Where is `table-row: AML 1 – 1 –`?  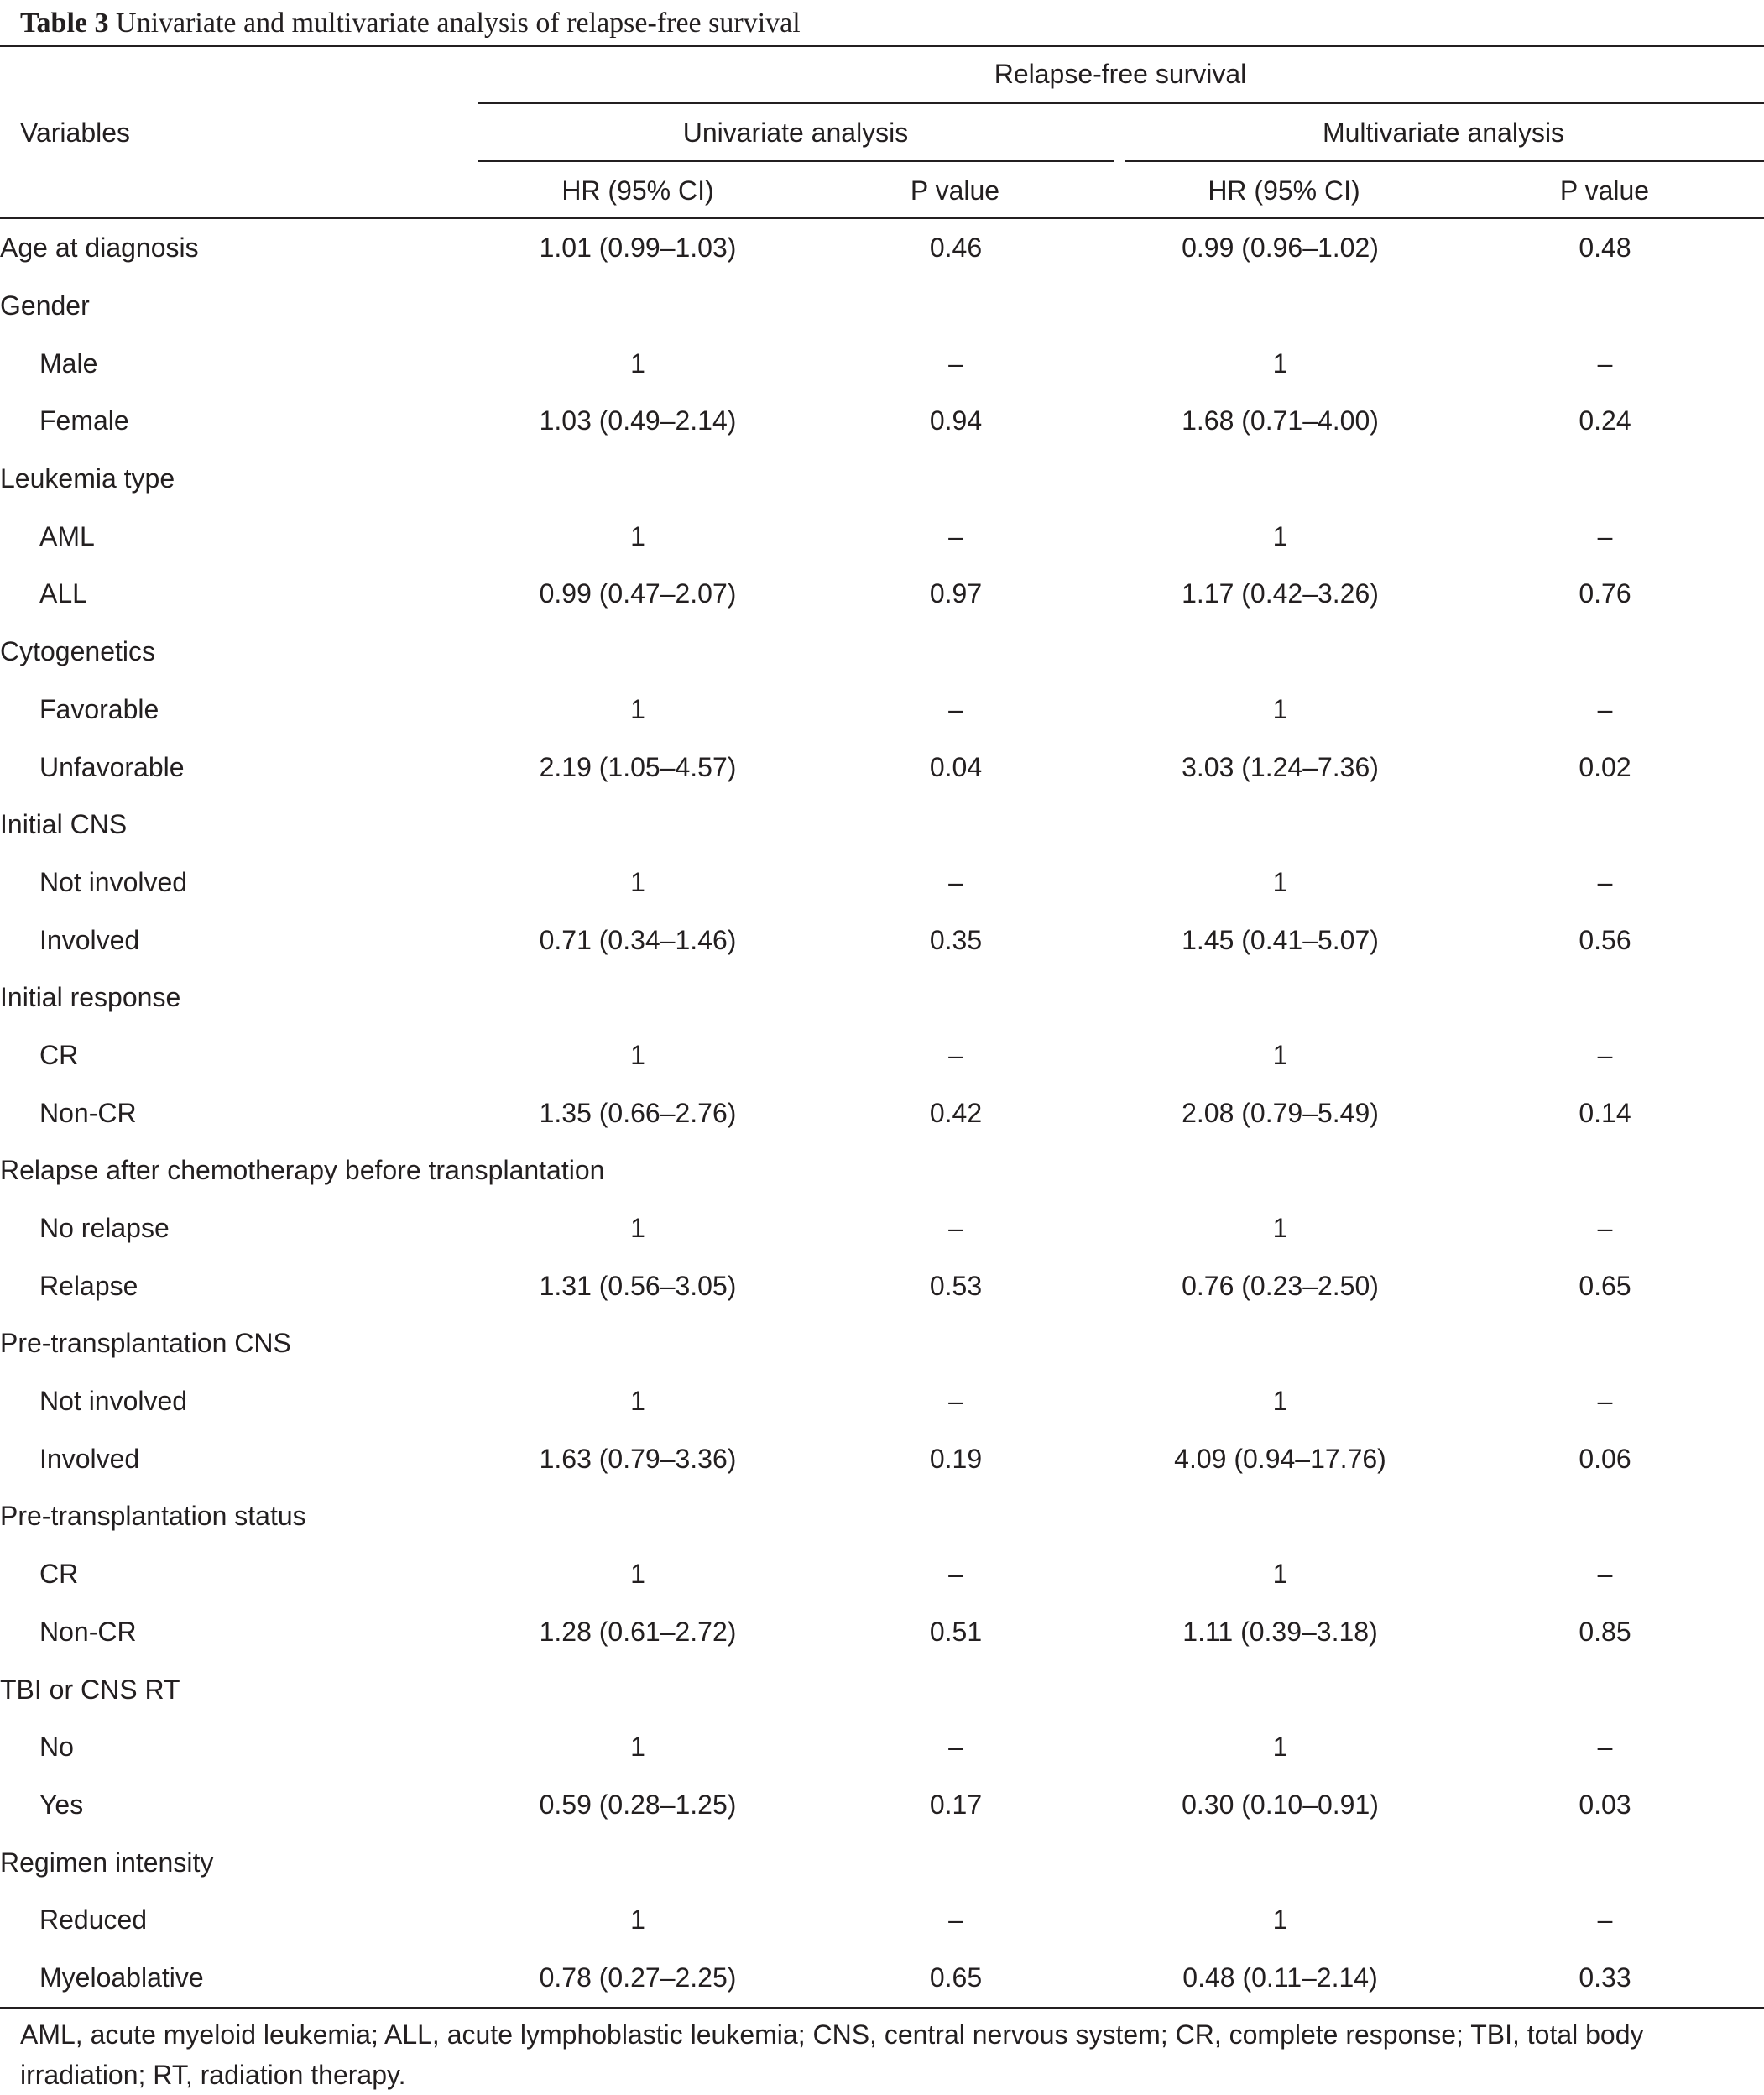 table-row: AML 1 – 1 – is located at coordinates (882, 536).